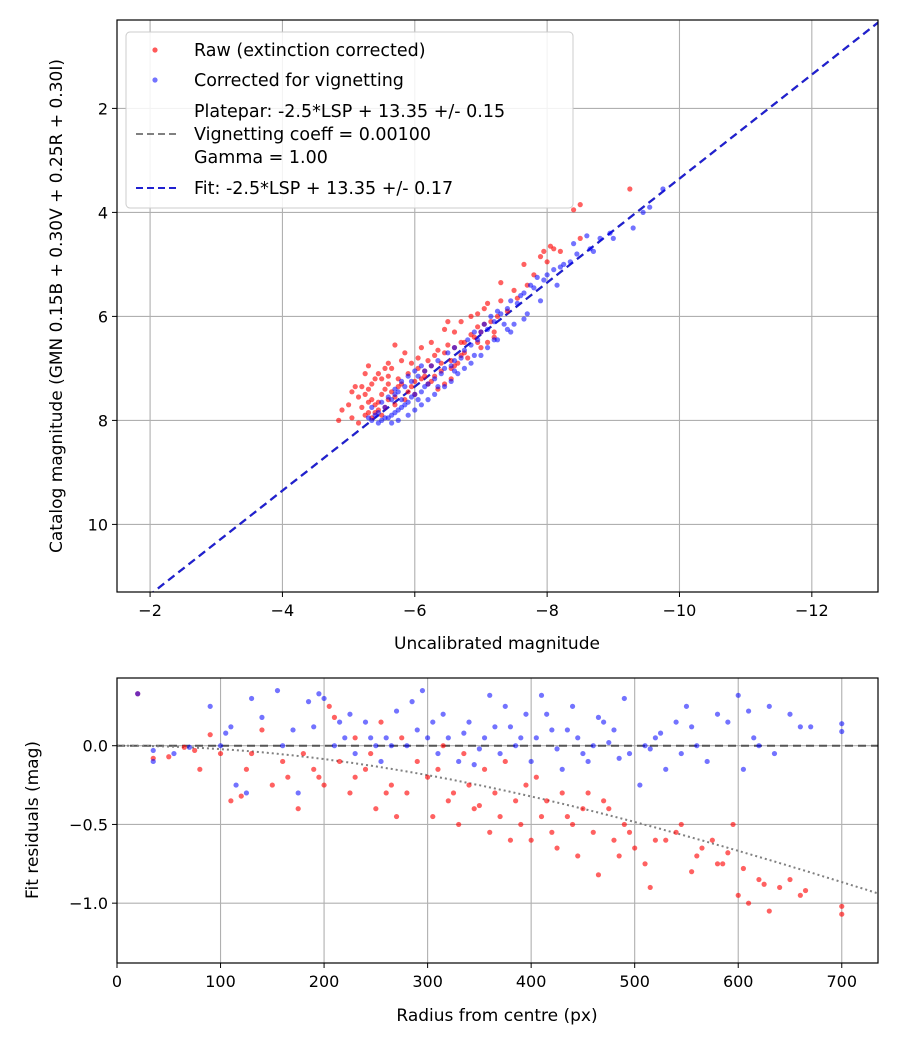 The image size is (900, 1050). What do you see at coordinates (117, 981) in the screenshot?
I see `bottom-x-tick-label: 0` at bounding box center [117, 981].